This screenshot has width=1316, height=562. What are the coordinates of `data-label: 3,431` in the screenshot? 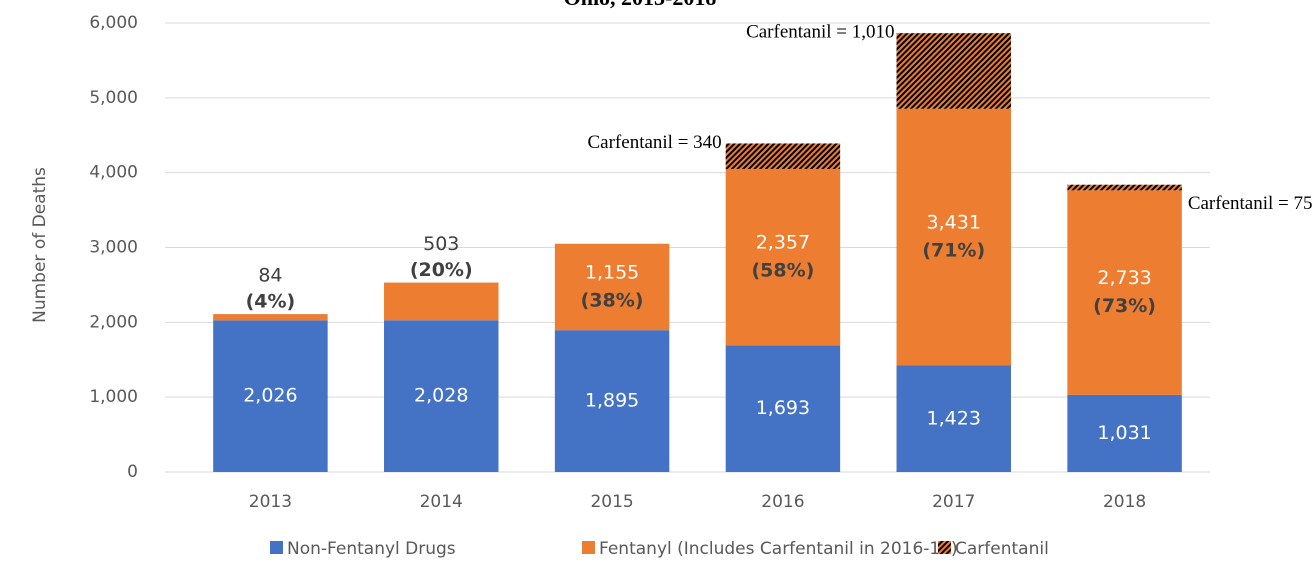 It's located at (954, 223).